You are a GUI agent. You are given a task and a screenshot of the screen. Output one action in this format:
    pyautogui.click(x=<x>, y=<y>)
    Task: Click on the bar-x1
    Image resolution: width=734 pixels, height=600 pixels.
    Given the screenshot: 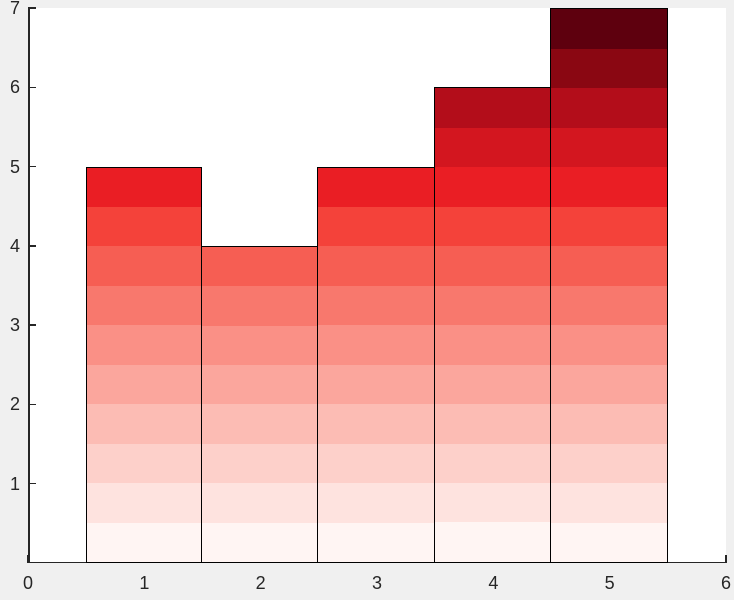 What is the action you would take?
    pyautogui.click(x=144, y=364)
    